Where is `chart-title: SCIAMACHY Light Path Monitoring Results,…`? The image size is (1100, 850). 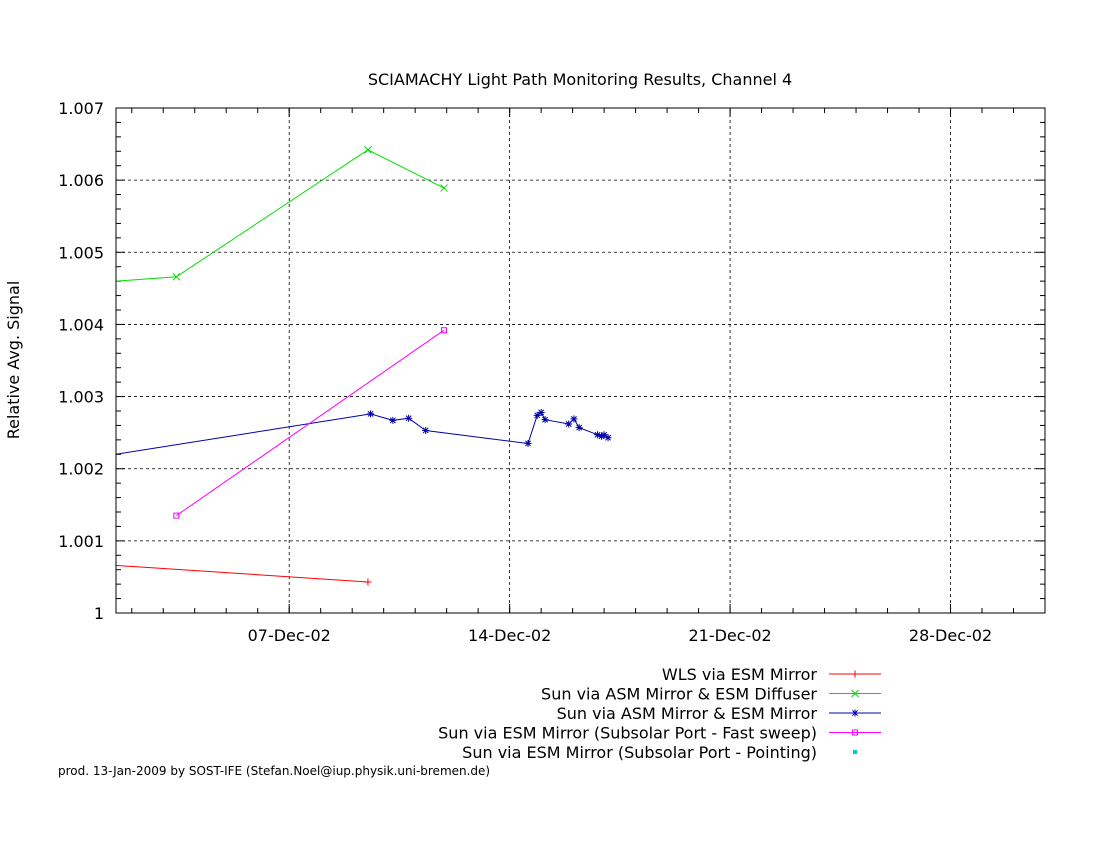 chart-title: SCIAMACHY Light Path Monitoring Results,… is located at coordinates (580, 79).